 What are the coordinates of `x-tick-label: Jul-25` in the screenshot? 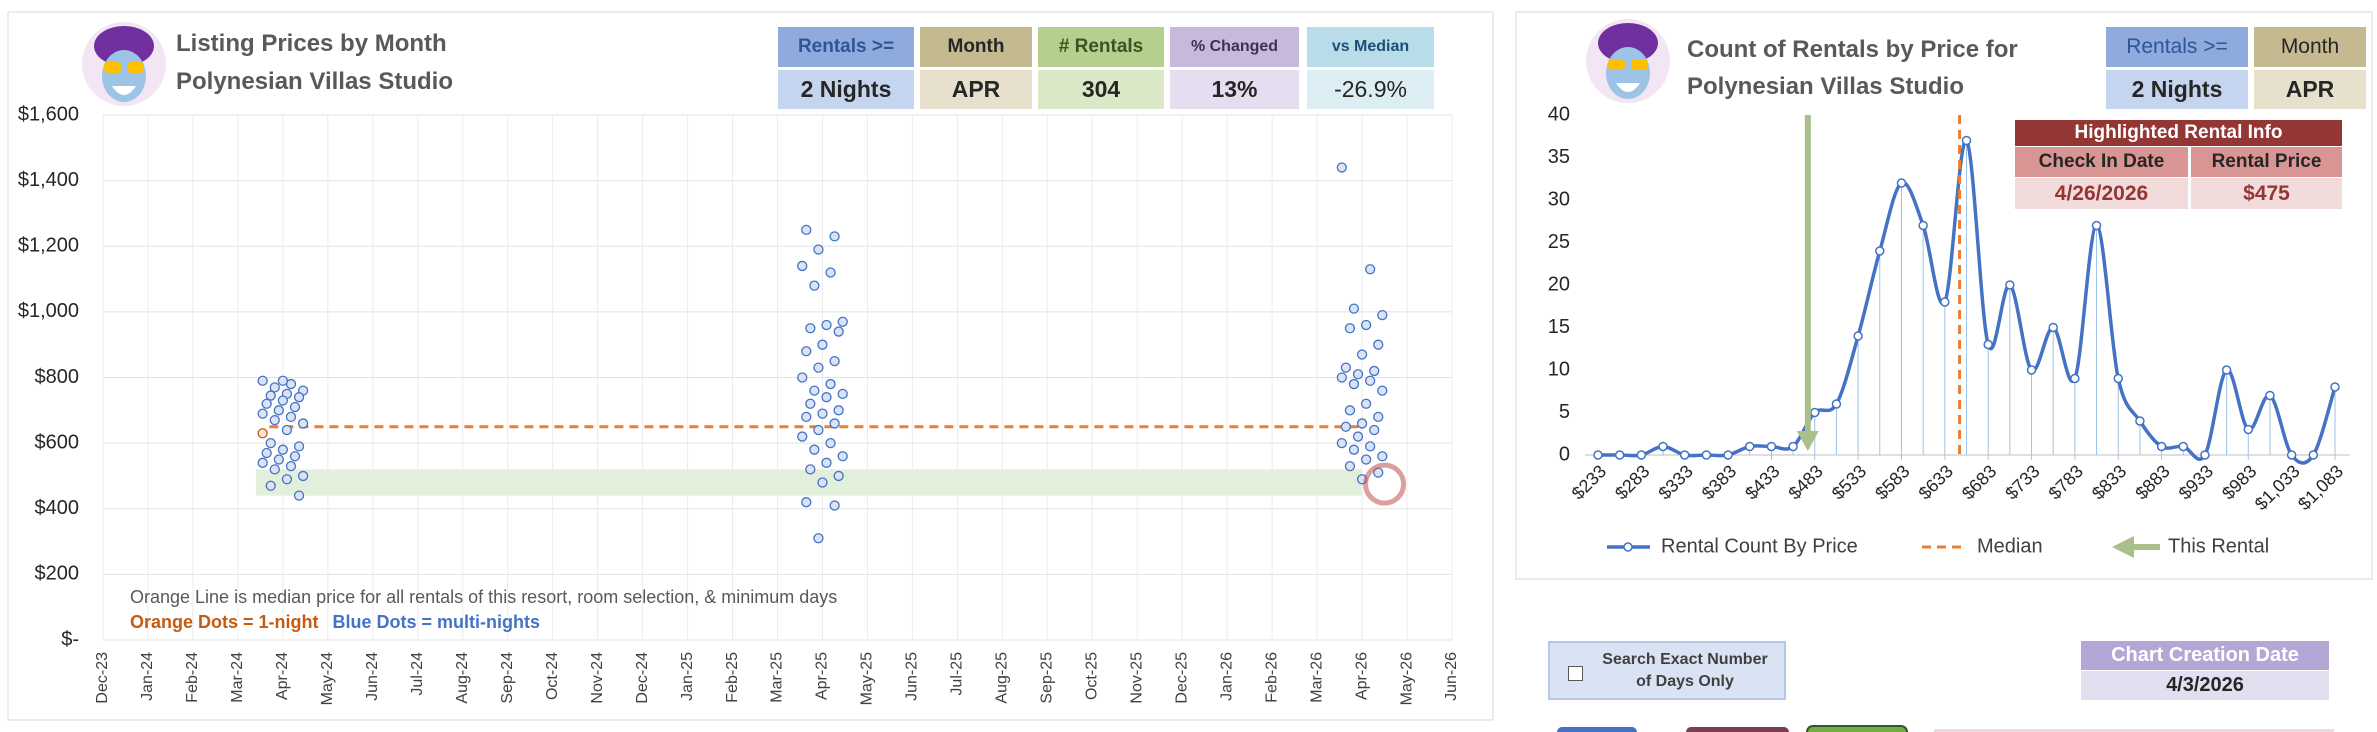 It's located at (957, 674).